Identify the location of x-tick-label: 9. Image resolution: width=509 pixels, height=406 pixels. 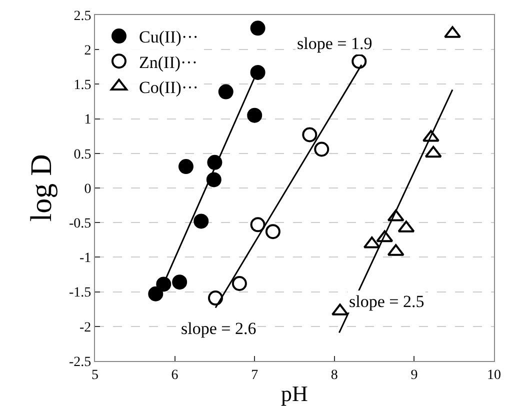
(414, 375).